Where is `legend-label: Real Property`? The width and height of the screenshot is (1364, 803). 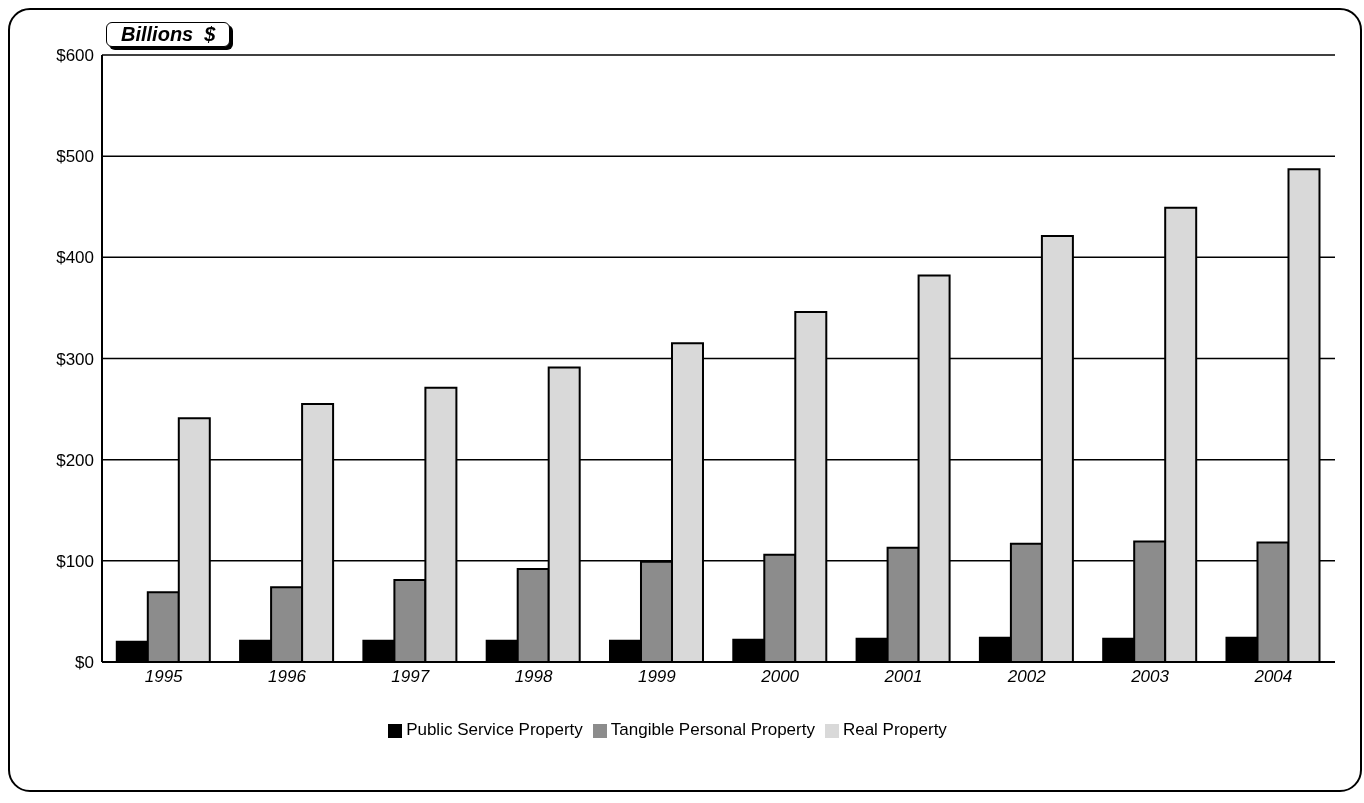
legend-label: Real Property is located at coordinates (894, 729).